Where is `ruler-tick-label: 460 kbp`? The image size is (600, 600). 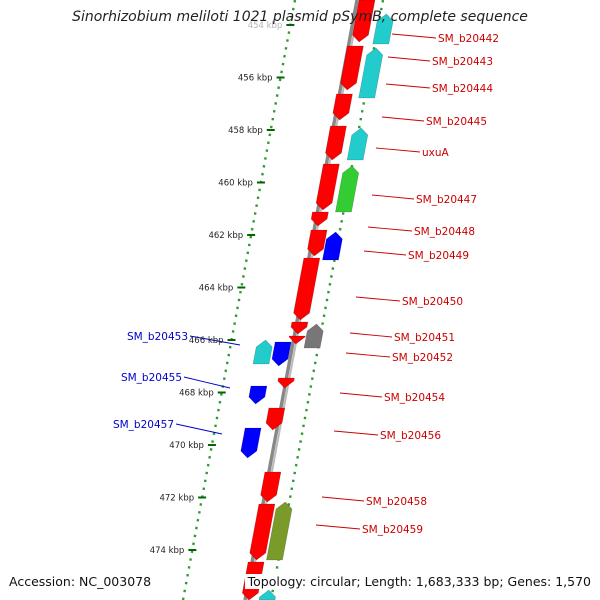 ruler-tick-label: 460 kbp is located at coordinates (235, 184).